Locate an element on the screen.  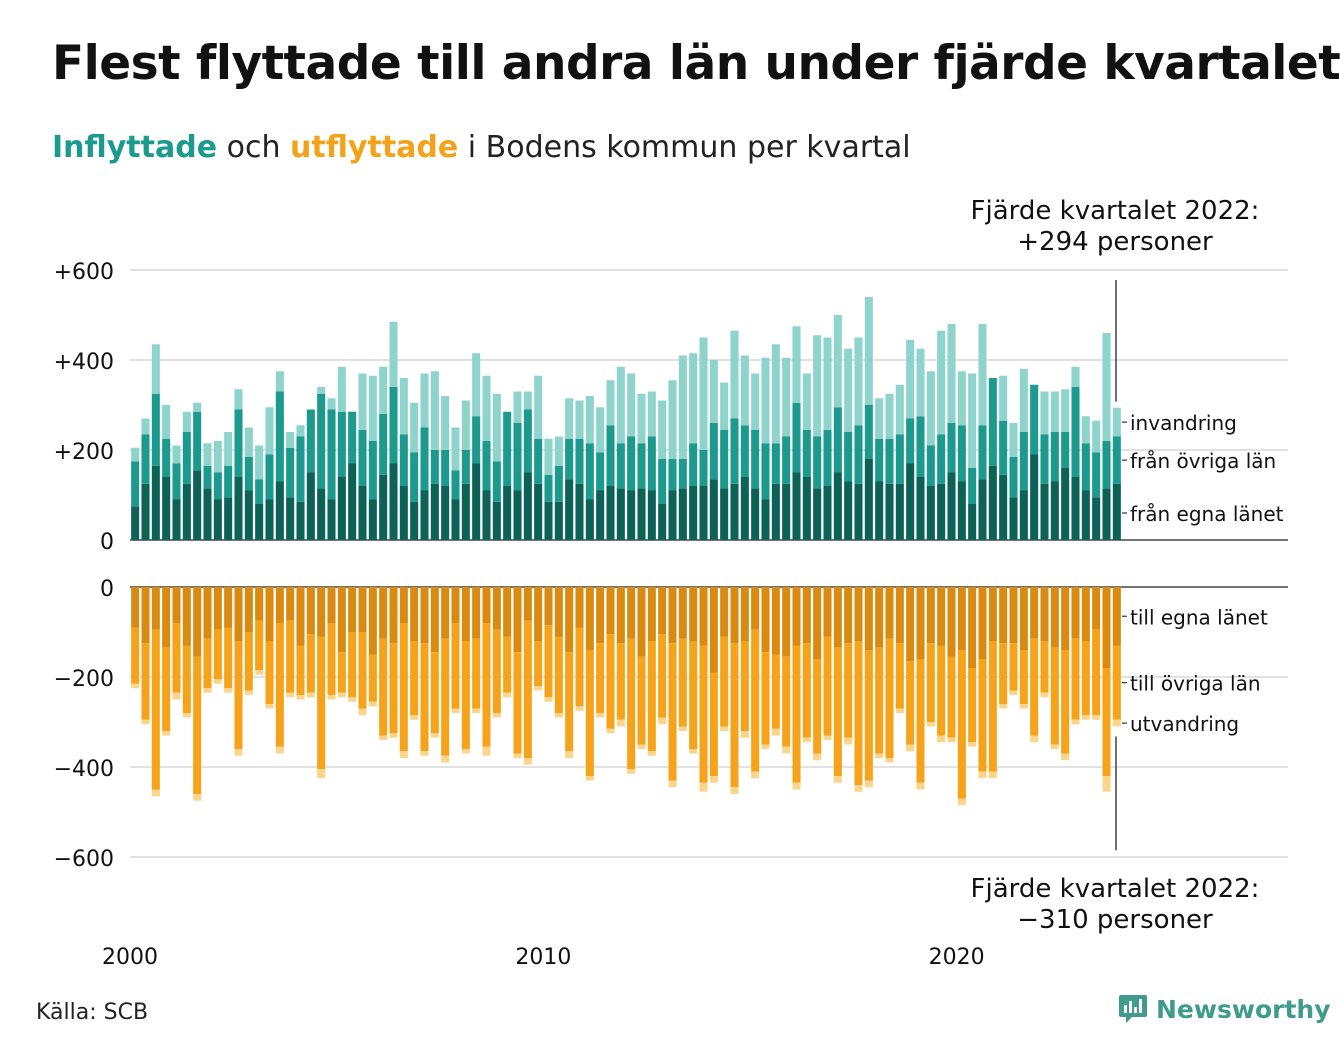
series-label-out: till övriga län is located at coordinates (1195, 684).